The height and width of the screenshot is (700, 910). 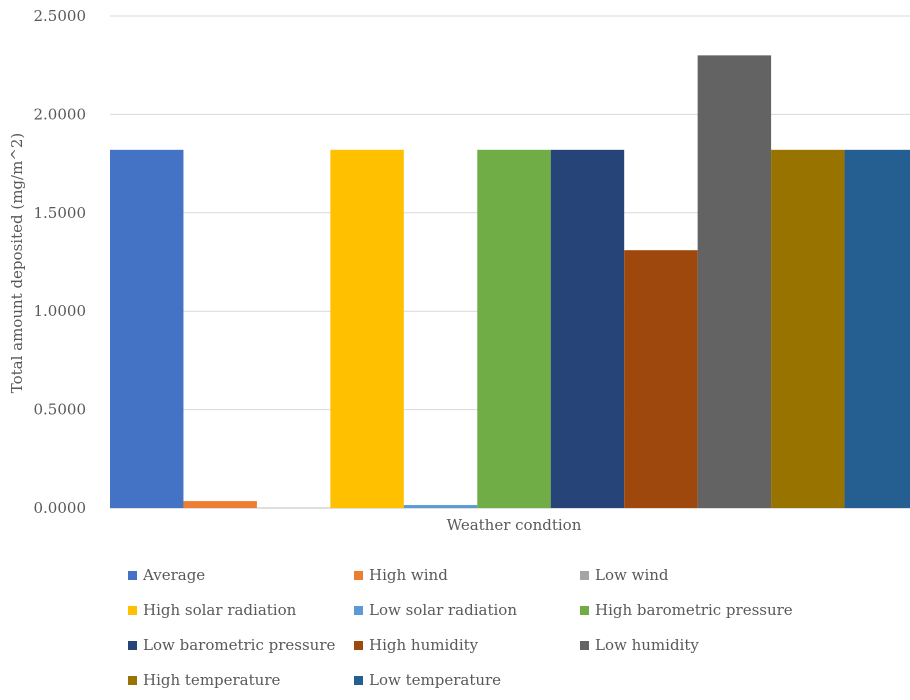 What do you see at coordinates (60, 262) in the screenshot?
I see `y-axis-ticks: 0.0000 0.5000 1.0000 1.5000 2.0000 2.5000` at bounding box center [60, 262].